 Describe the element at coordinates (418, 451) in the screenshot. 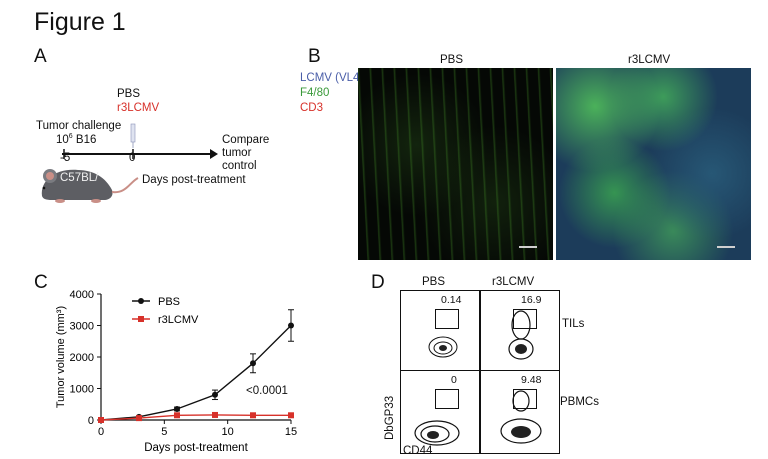

I see `flow-x-axis-label: CD44` at that location.